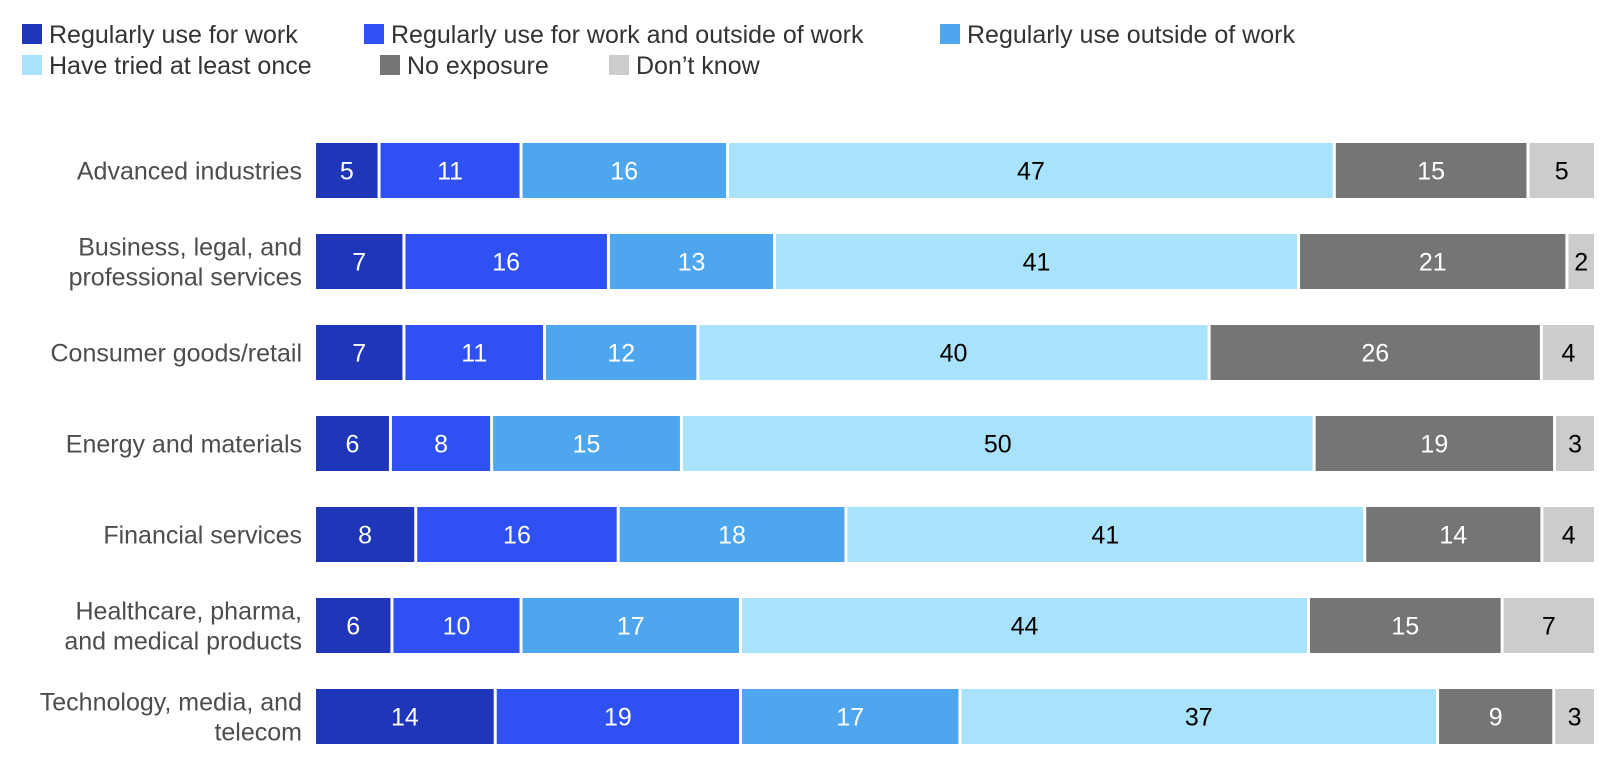  Describe the element at coordinates (478, 66) in the screenshot. I see `legend-label: No exposure` at that location.